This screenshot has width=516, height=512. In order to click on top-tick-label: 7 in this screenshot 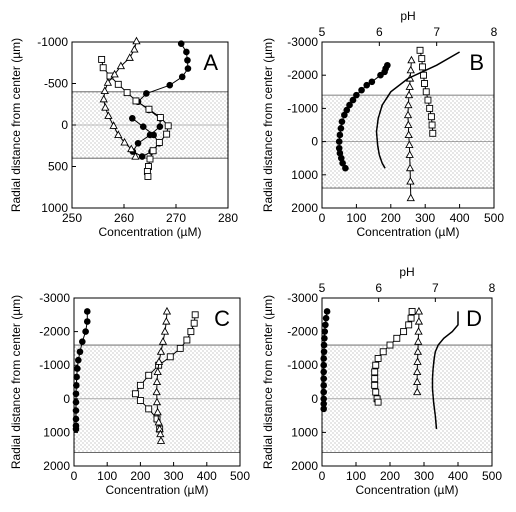, I will do `click(436, 32)`.